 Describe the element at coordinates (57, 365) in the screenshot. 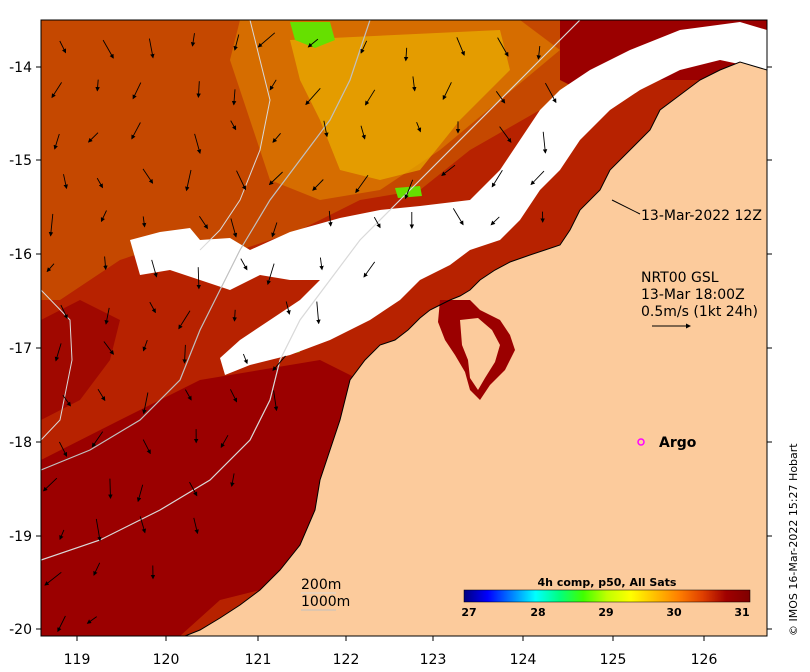

I see `isobath-deep` at that location.